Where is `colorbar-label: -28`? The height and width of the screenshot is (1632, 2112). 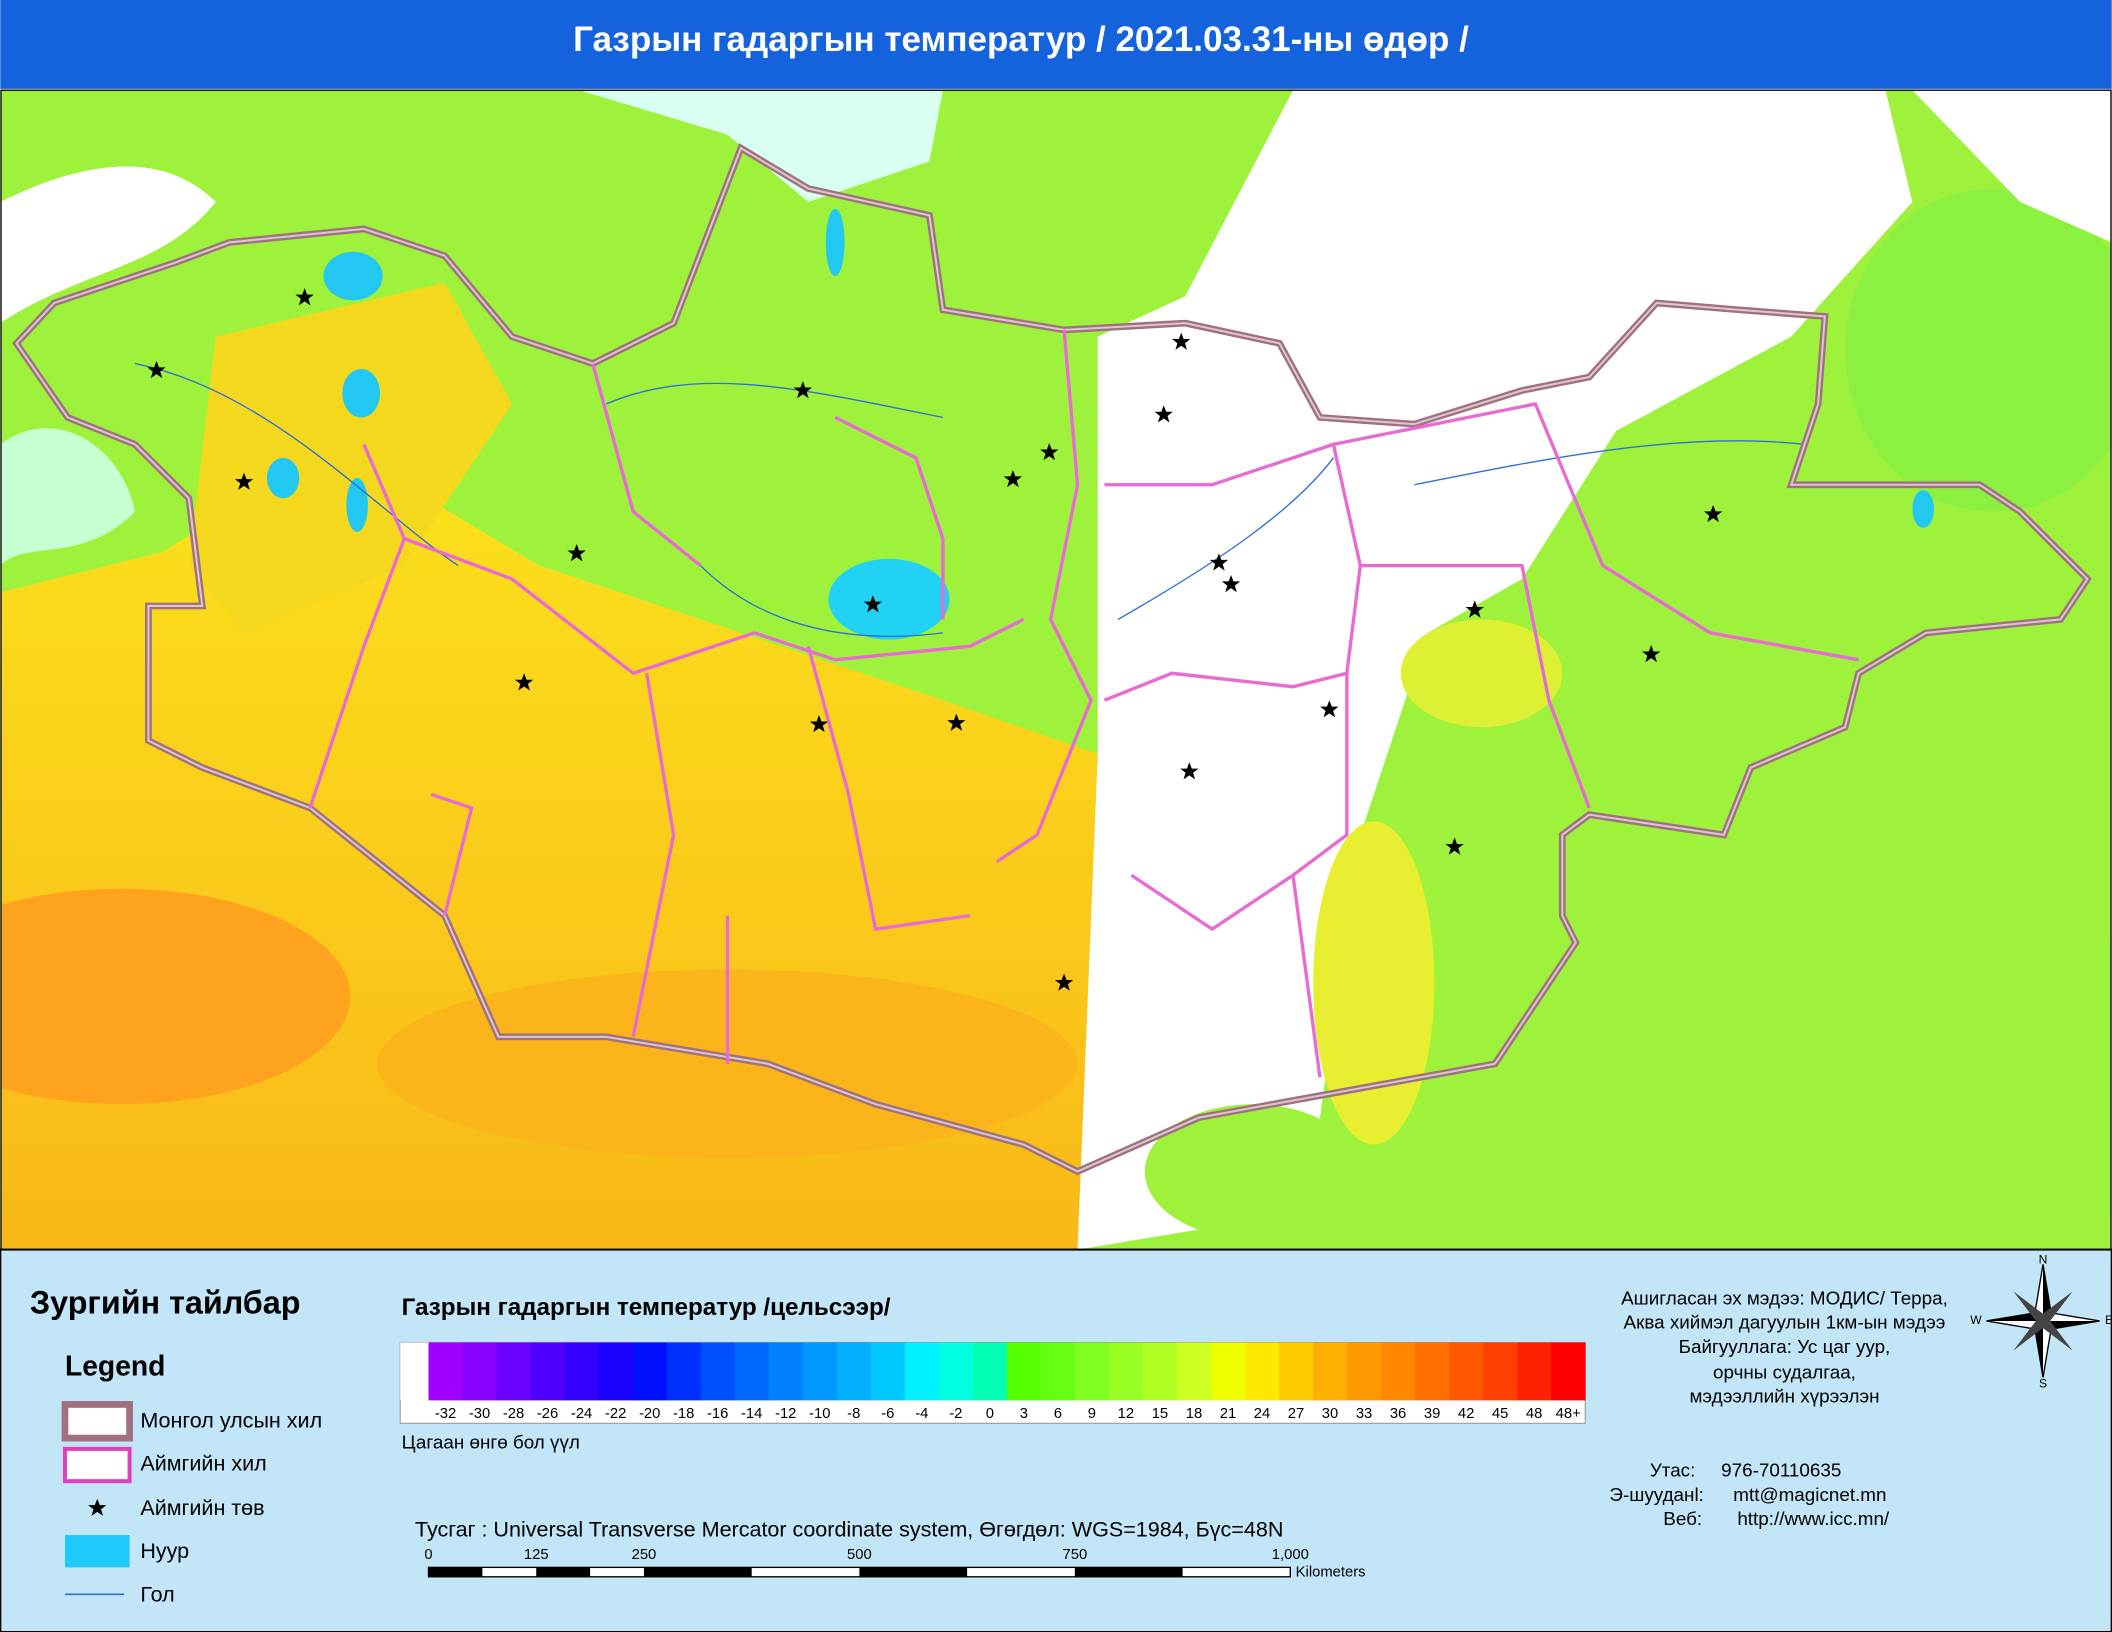
colorbar-label: -28 is located at coordinates (513, 1414).